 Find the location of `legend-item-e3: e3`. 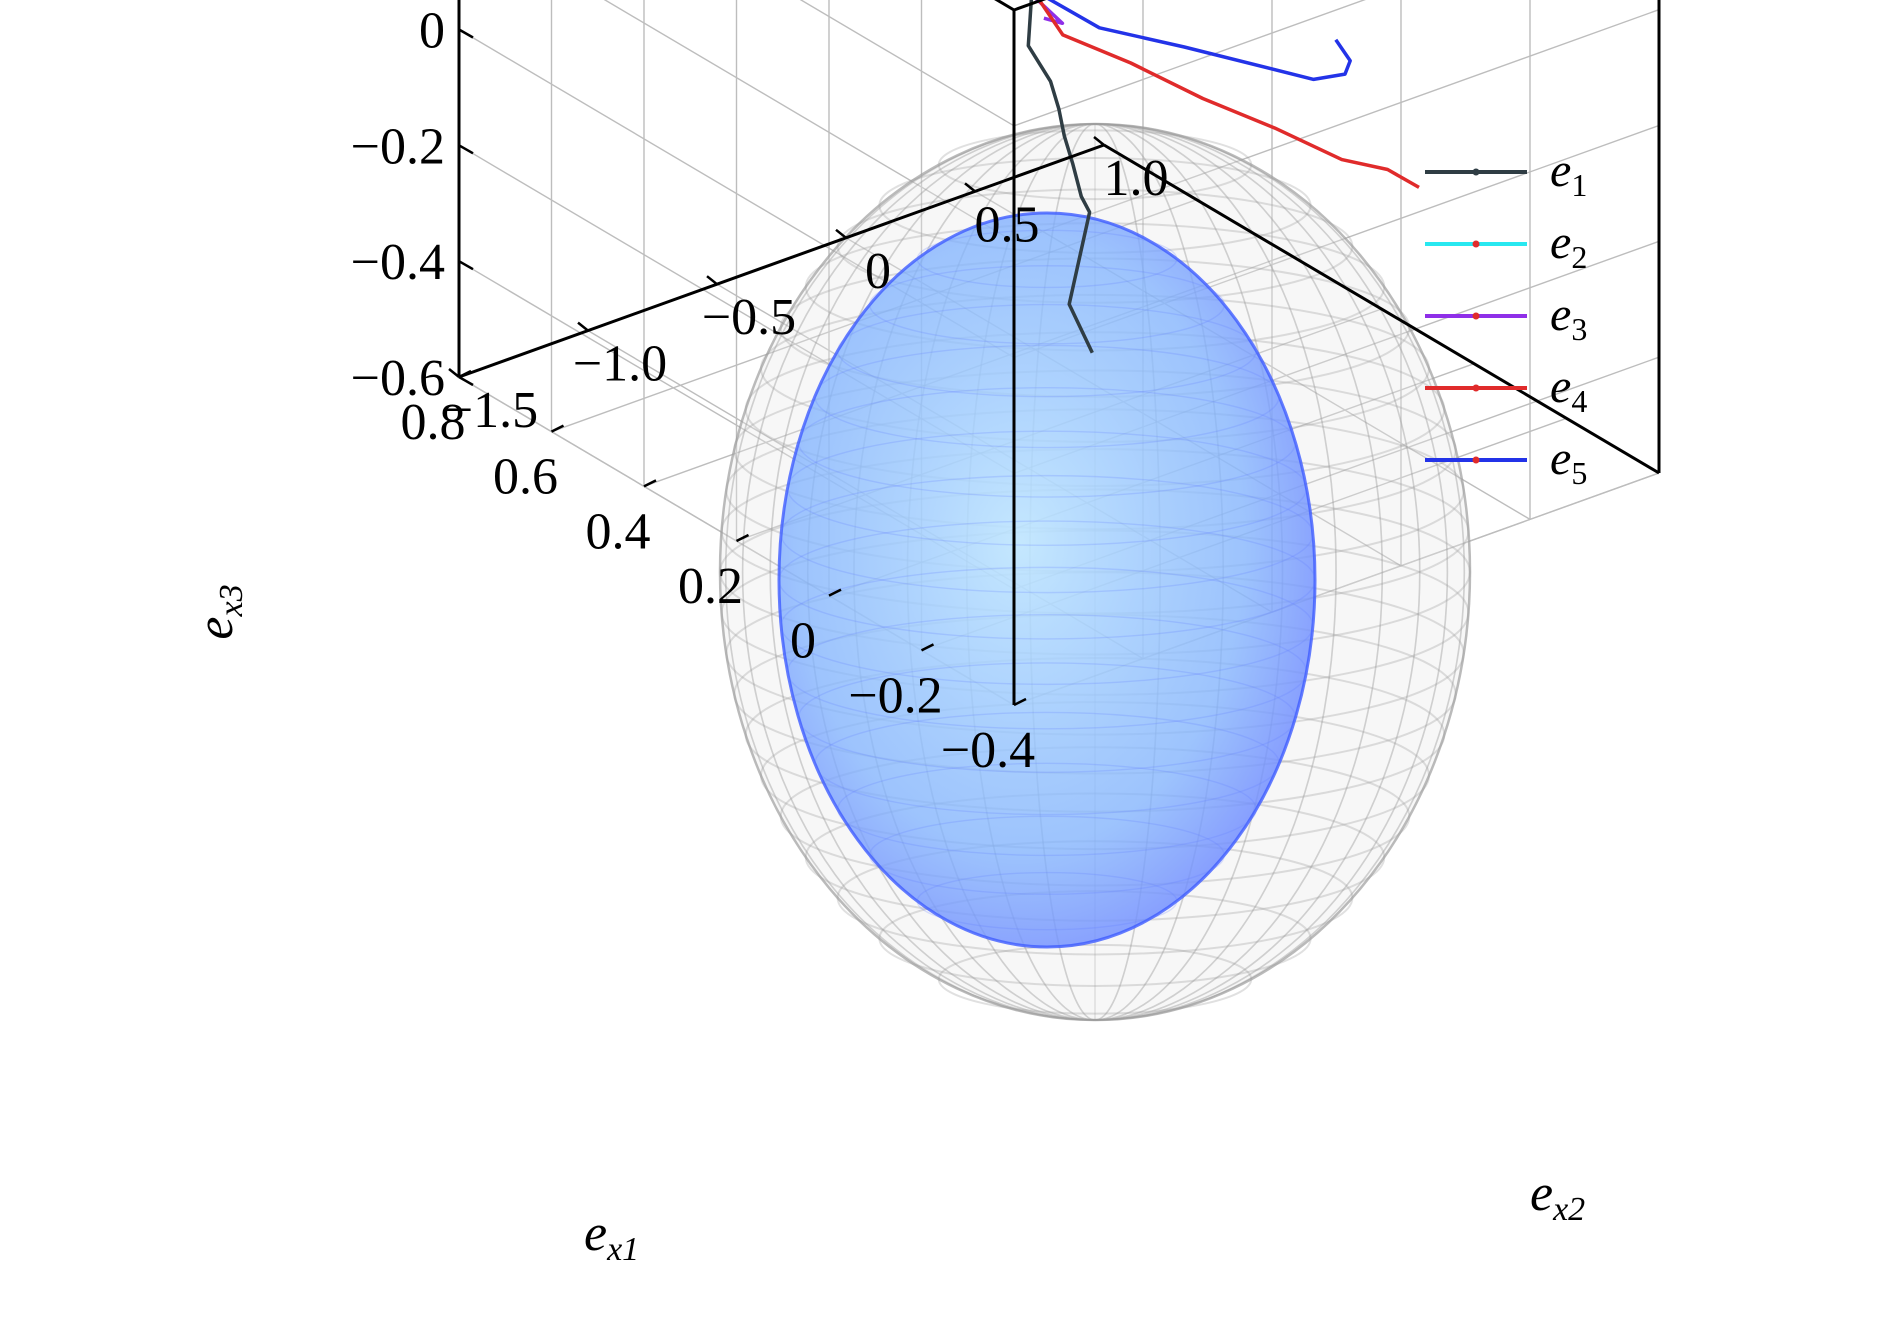

legend-item-e3: e3 is located at coordinates (1506, 317).